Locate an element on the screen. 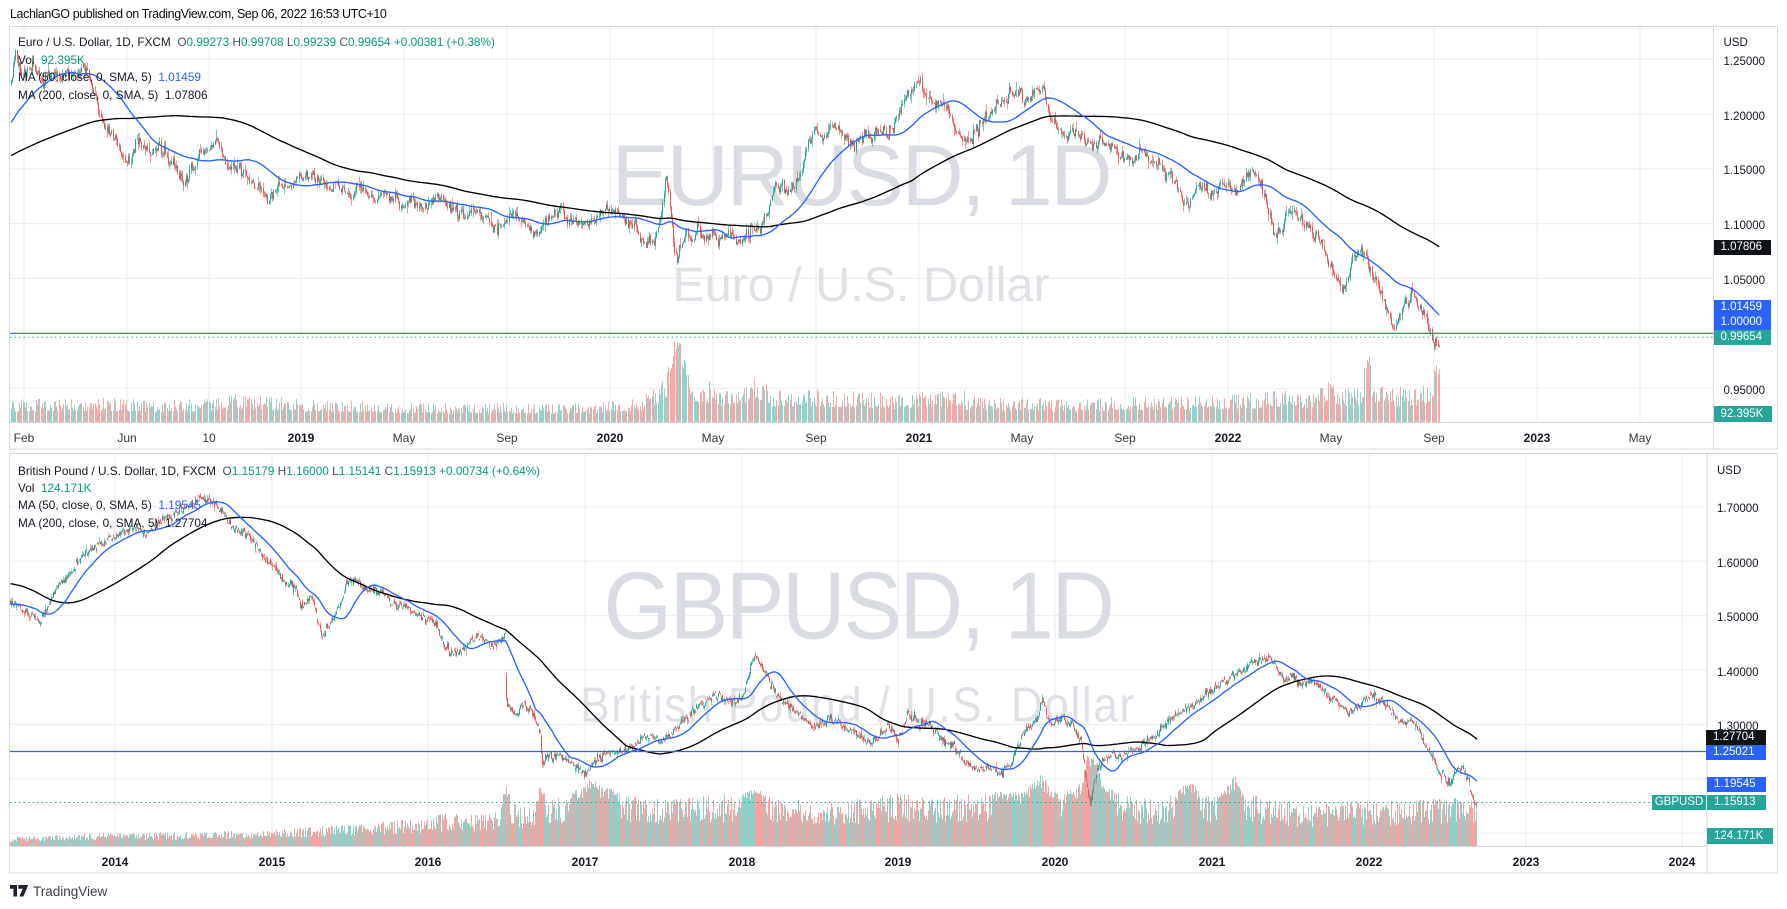 The height and width of the screenshot is (909, 1787). svg-text: GBPUSD, 1D is located at coordinates (858, 606).